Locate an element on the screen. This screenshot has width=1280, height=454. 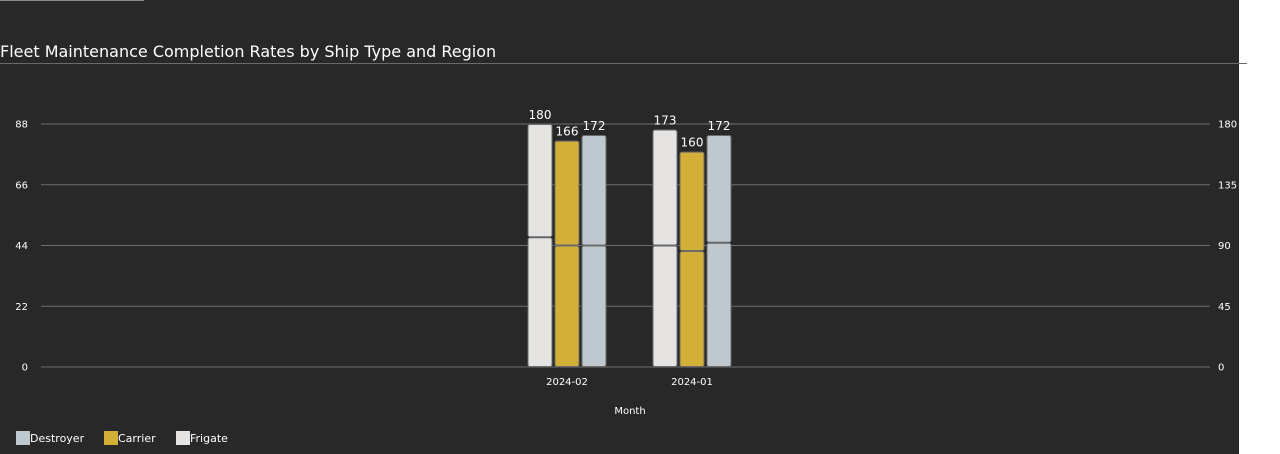
y-tick-label-left: 44 is located at coordinates (21, 246).